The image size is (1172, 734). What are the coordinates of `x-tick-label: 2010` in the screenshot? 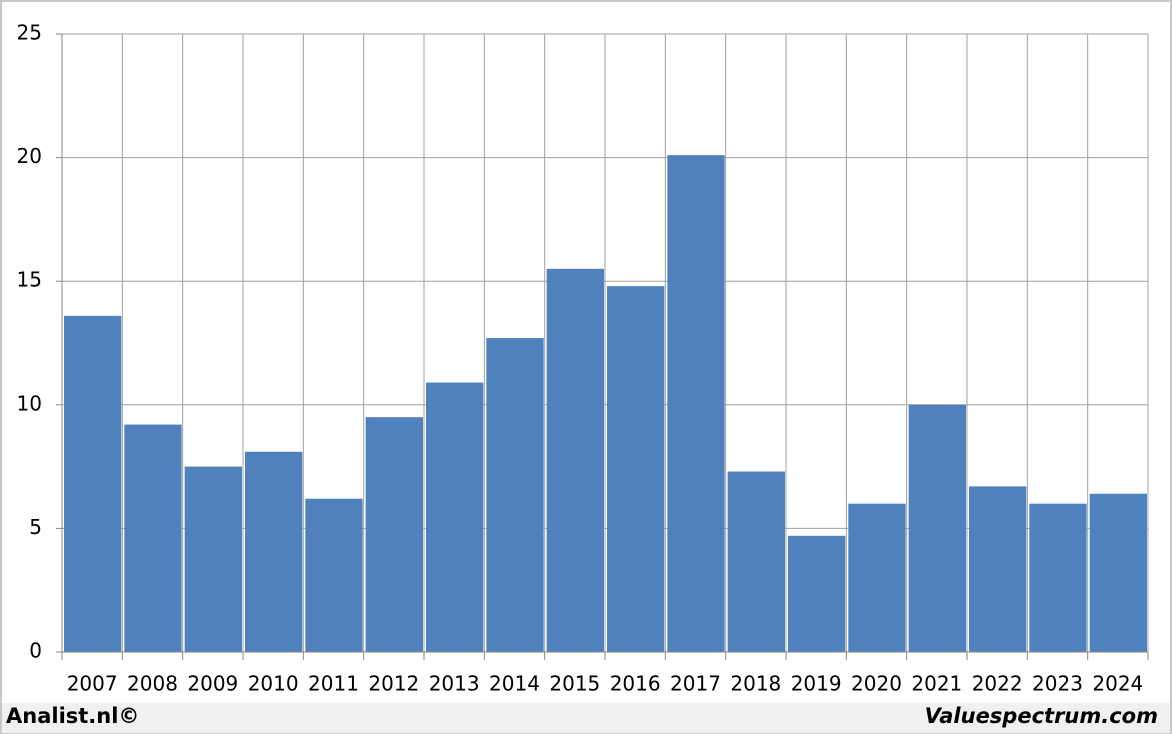 It's located at (273, 684).